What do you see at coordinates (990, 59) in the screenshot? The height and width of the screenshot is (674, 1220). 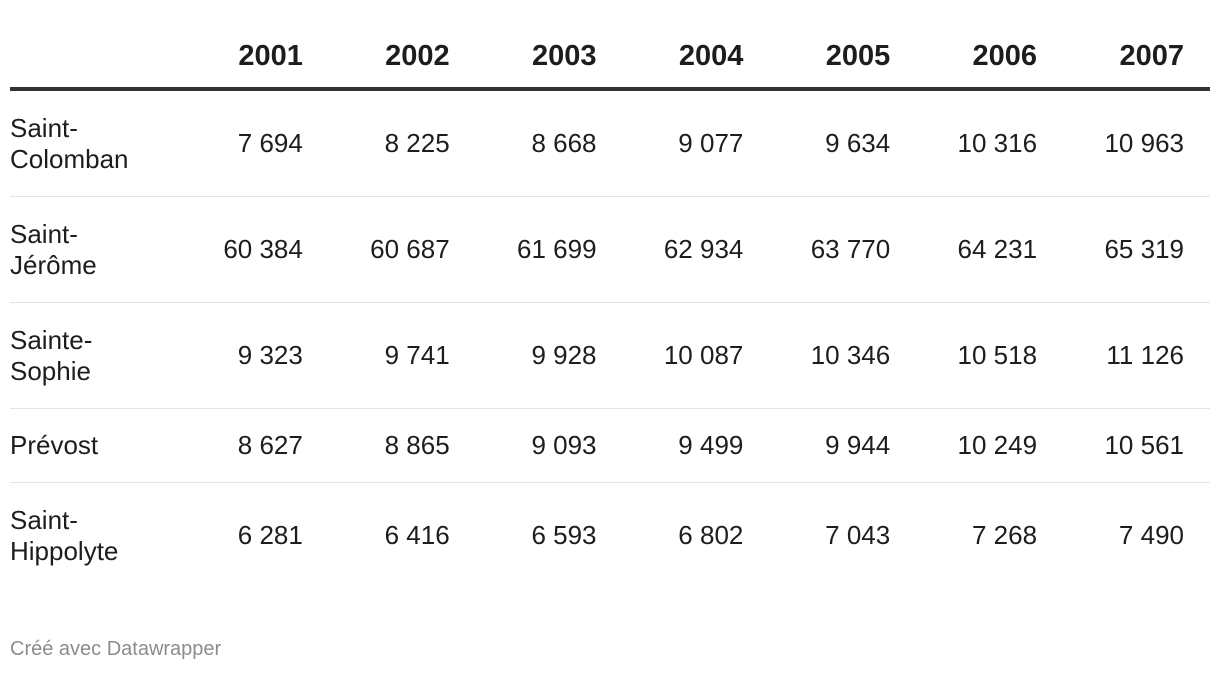 I see `header-cell: 2006` at bounding box center [990, 59].